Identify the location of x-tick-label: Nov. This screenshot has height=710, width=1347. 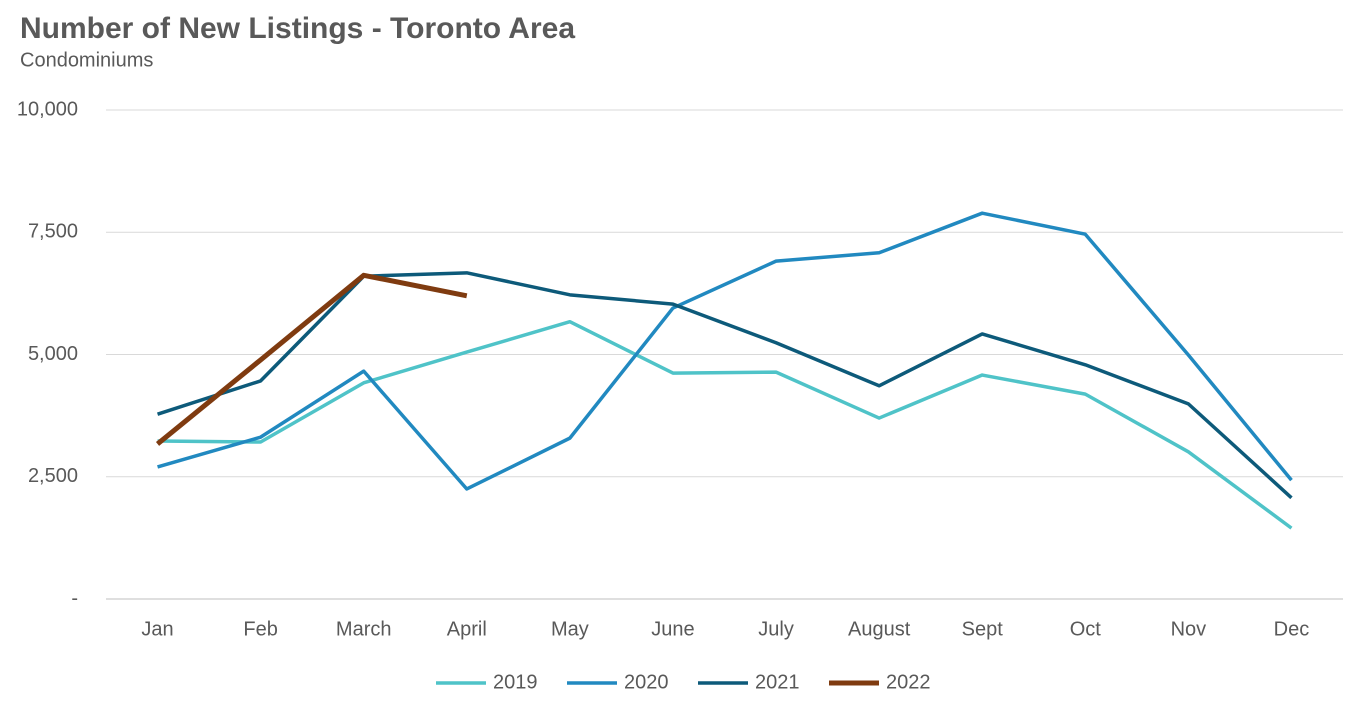
(1189, 629).